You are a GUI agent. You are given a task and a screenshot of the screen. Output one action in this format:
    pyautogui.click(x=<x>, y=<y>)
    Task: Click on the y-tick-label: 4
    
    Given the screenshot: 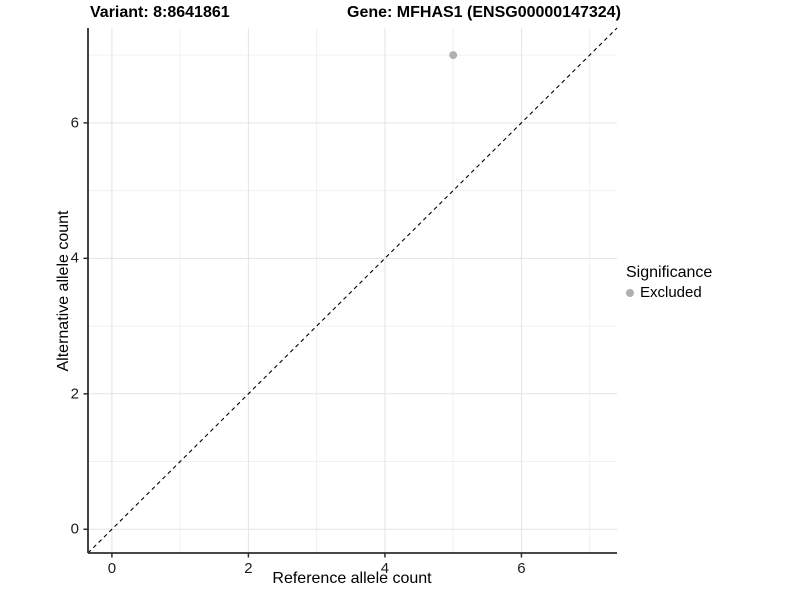 What is the action you would take?
    pyautogui.click(x=74, y=258)
    